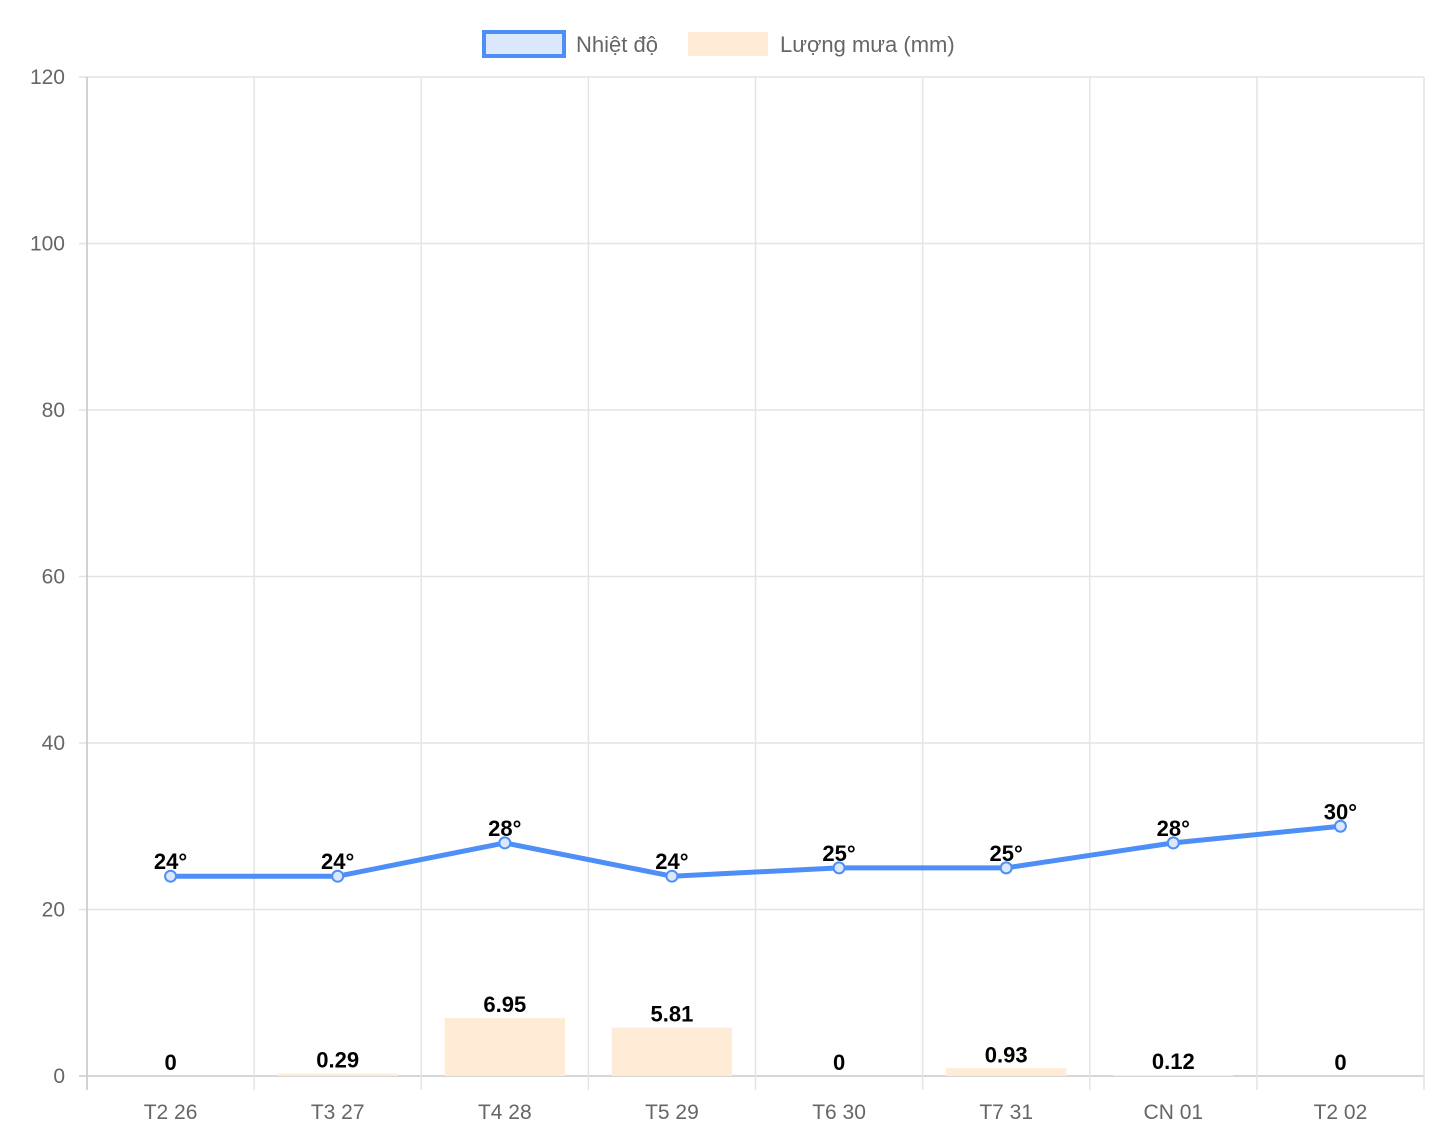  I want to click on rainfall-data-label: 5.81, so click(672, 1014).